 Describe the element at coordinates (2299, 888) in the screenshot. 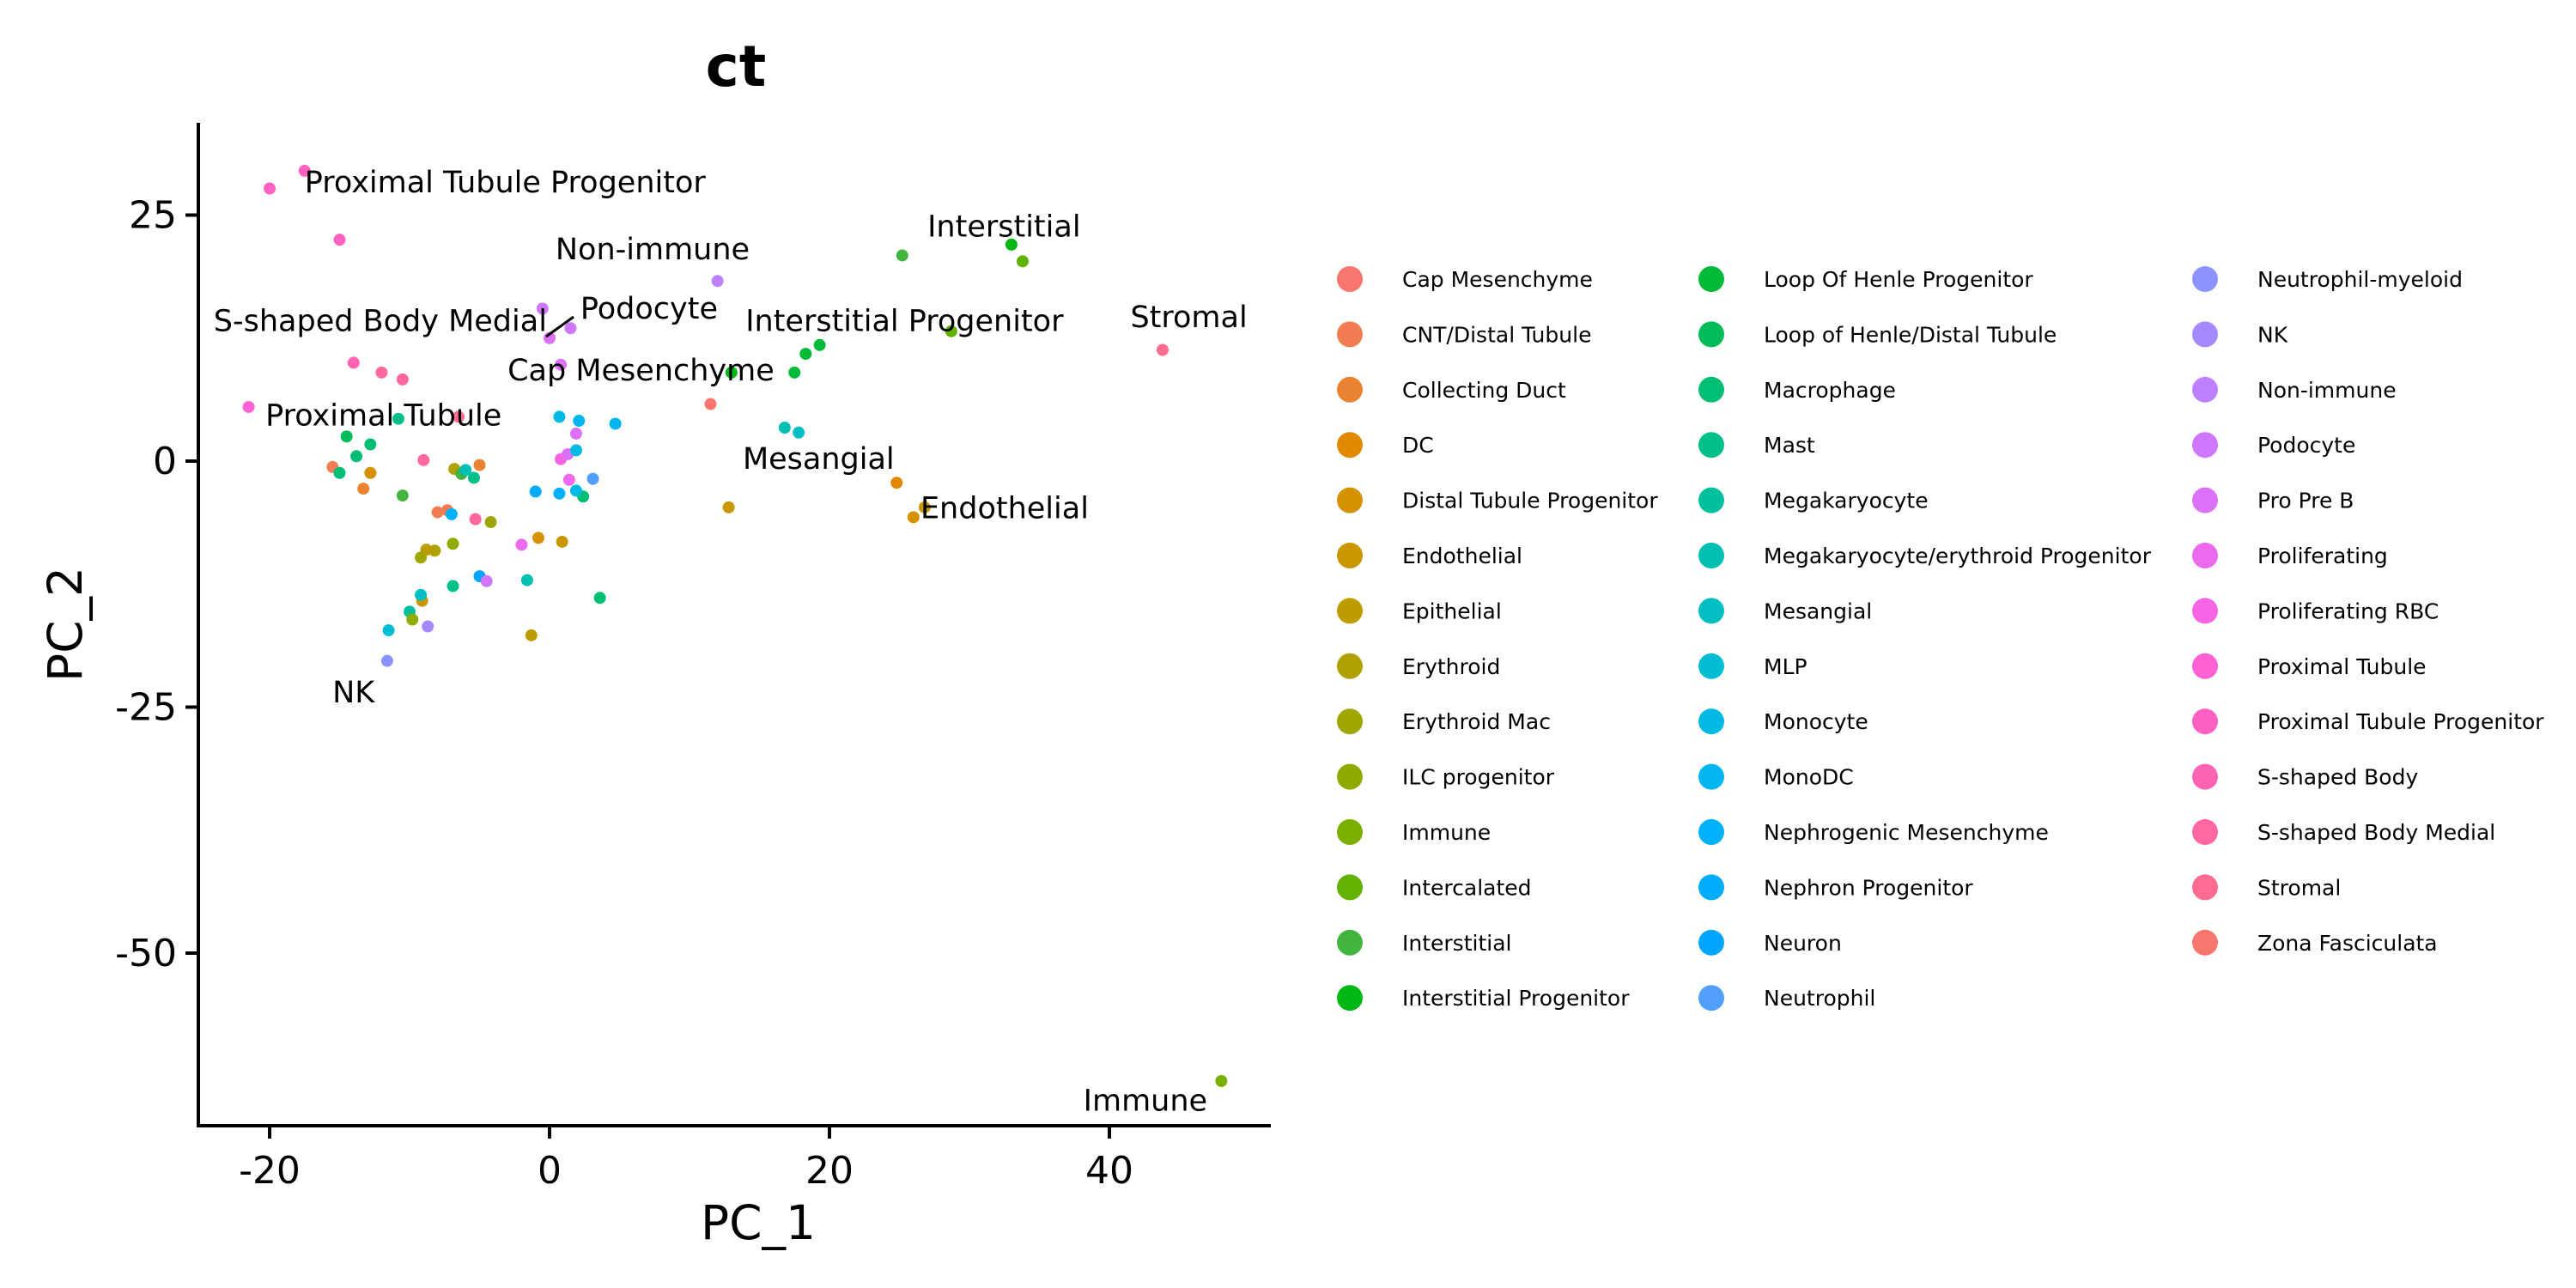

I see `legend-label: Stromal` at that location.